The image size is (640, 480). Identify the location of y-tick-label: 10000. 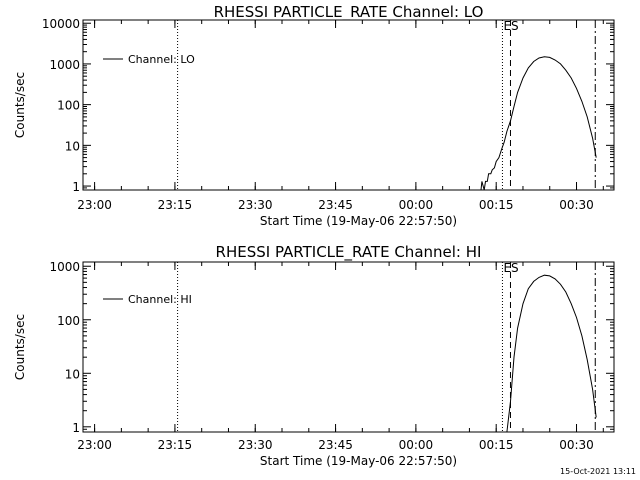
(61, 24).